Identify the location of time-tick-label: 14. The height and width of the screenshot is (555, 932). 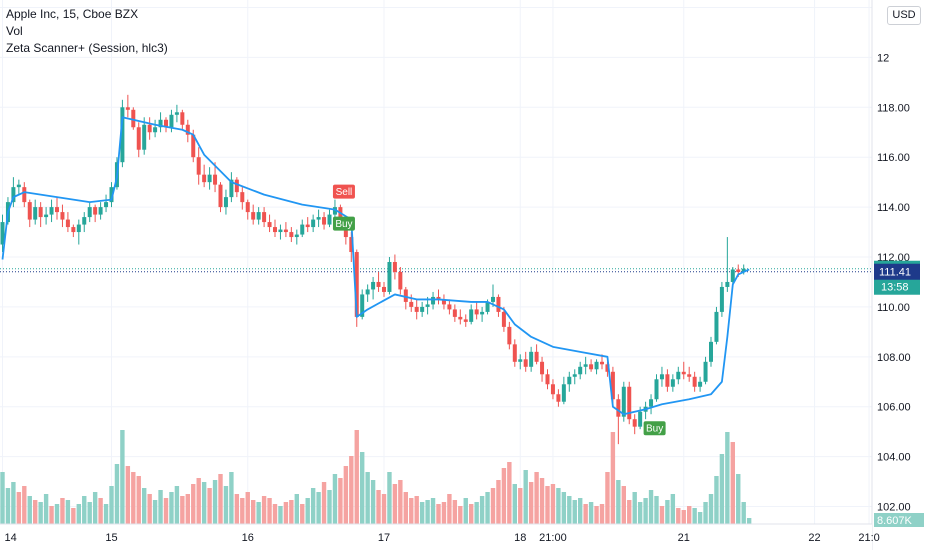
(11, 538).